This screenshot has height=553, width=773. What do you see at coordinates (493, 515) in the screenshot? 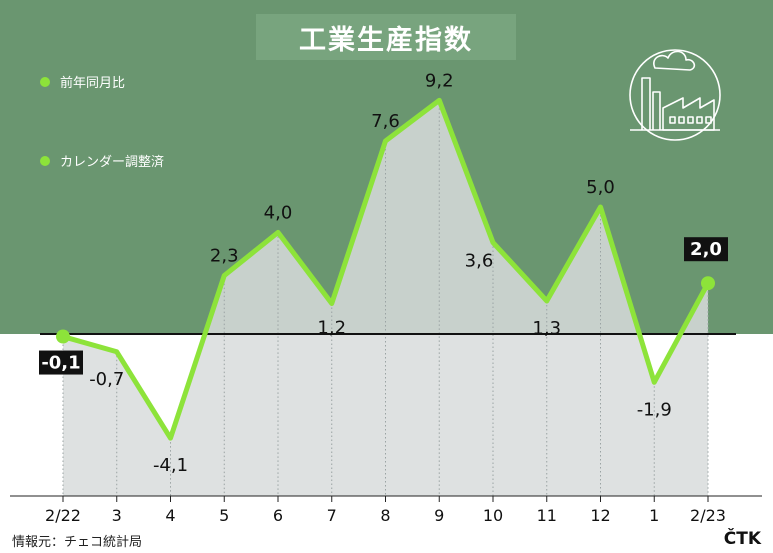
I see `x-tick-label: 10` at bounding box center [493, 515].